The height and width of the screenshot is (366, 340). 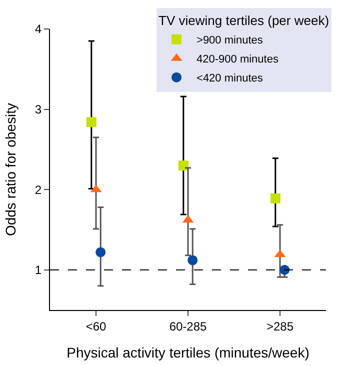 What do you see at coordinates (188, 352) in the screenshot?
I see `x-axis-title: Physical activity tertiles (minutes/week)` at bounding box center [188, 352].